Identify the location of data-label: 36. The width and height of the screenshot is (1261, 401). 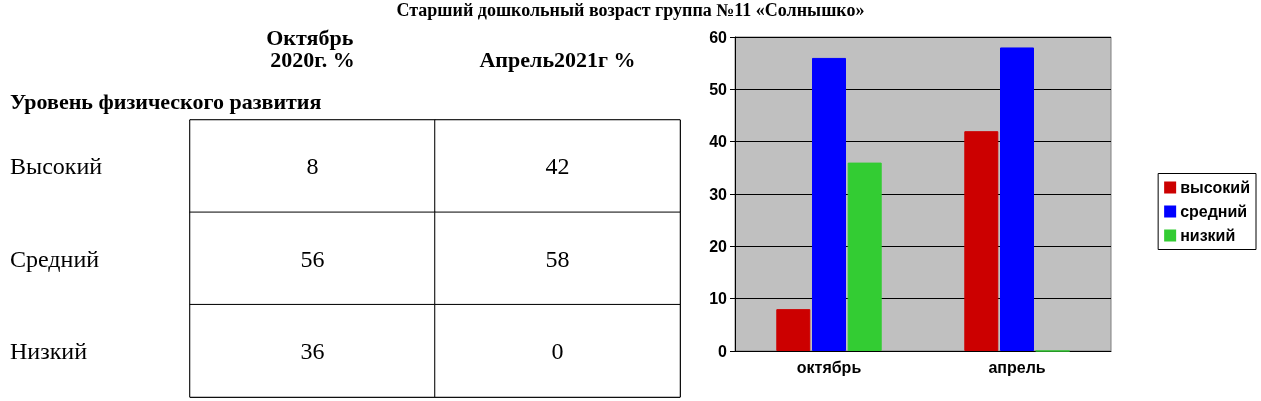
(312, 350).